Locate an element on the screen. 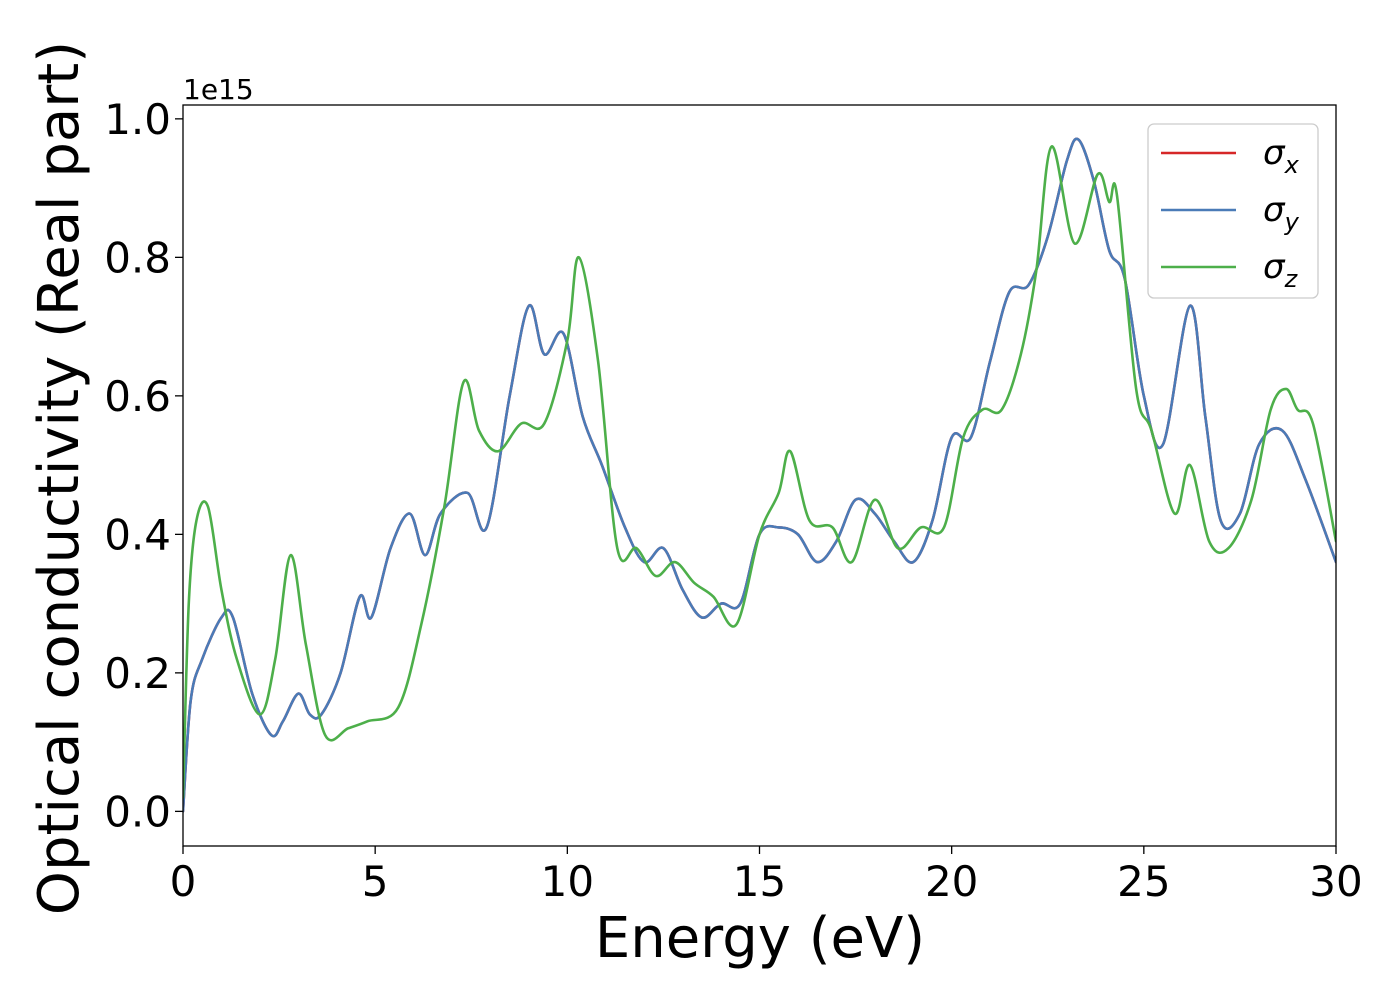  y-tick-label: 1.0 is located at coordinates (137, 119).